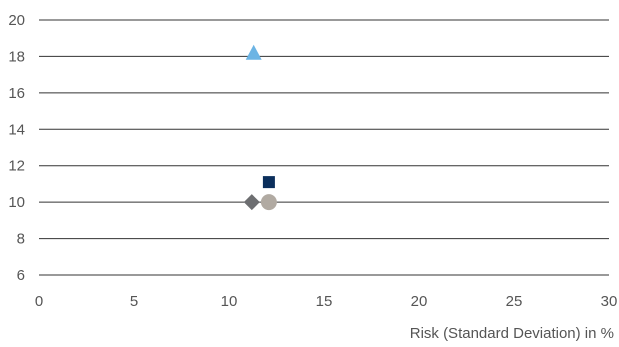 This screenshot has height=347, width=619. What do you see at coordinates (39, 301) in the screenshot?
I see `x-tick-label: 0` at bounding box center [39, 301].